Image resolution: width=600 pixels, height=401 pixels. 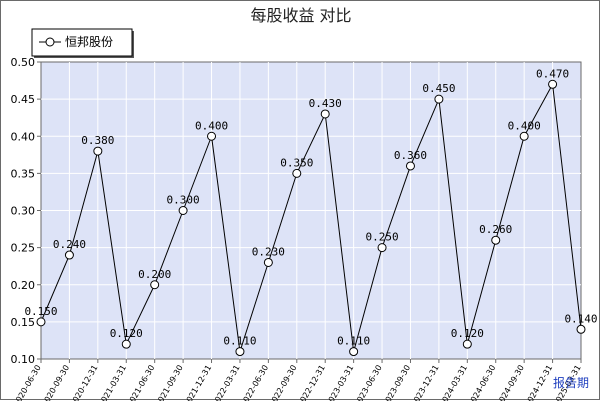 I want to click on data-label: 0.300, so click(x=183, y=200).